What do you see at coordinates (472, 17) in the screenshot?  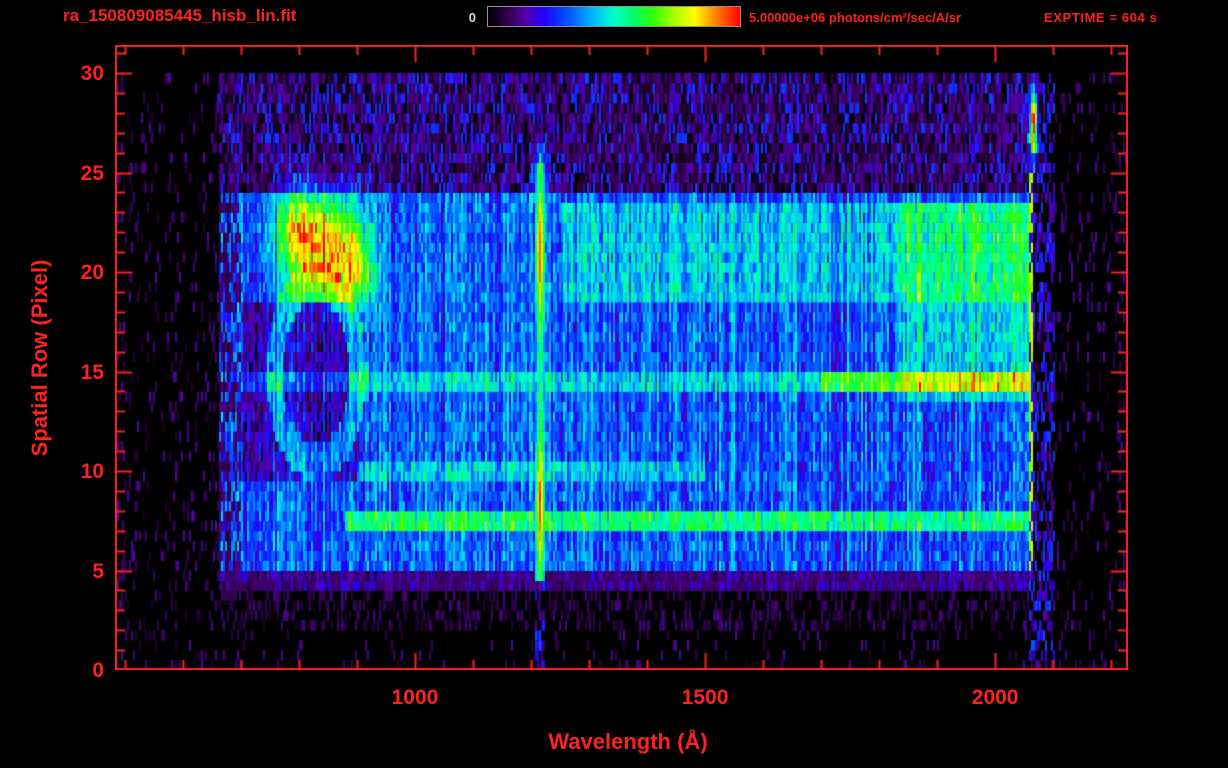 I see `colorbar-min-label: 0` at bounding box center [472, 17].